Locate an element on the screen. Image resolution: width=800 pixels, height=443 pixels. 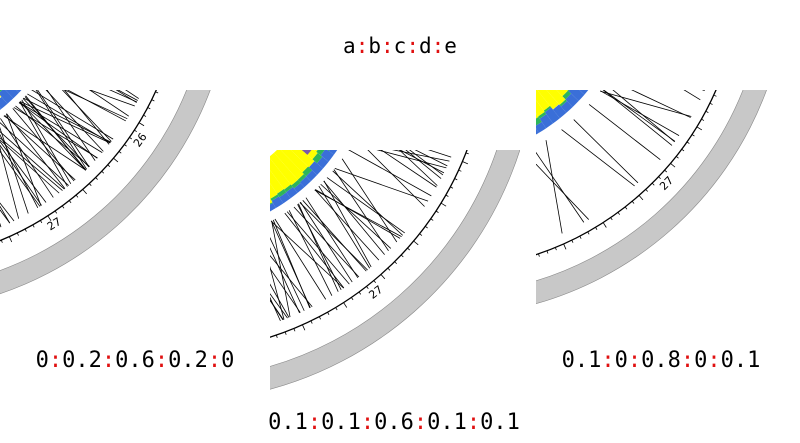
ratio-legend-title: a:b:c:d:e is located at coordinates (400, 46).